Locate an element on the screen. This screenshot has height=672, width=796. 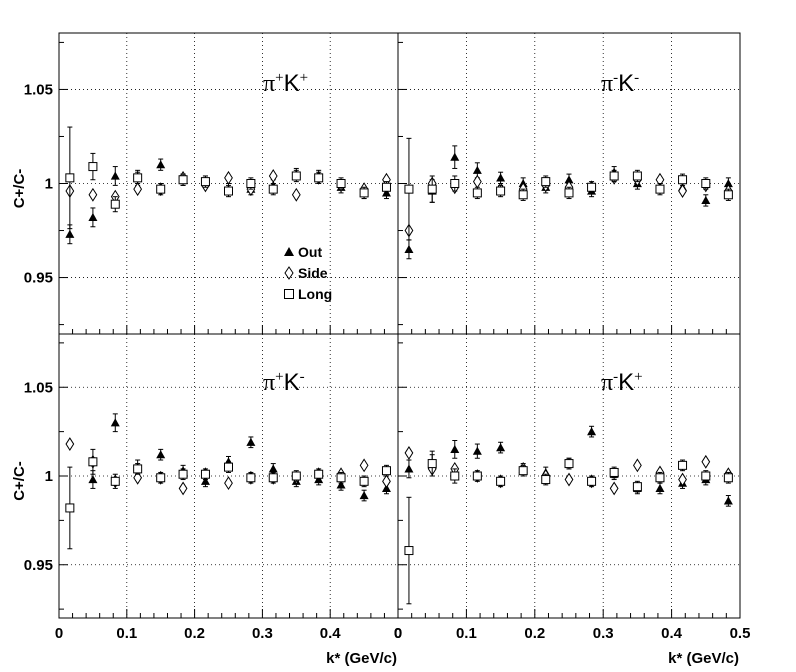
panel-title: π+K+ is located at coordinates (285, 83).